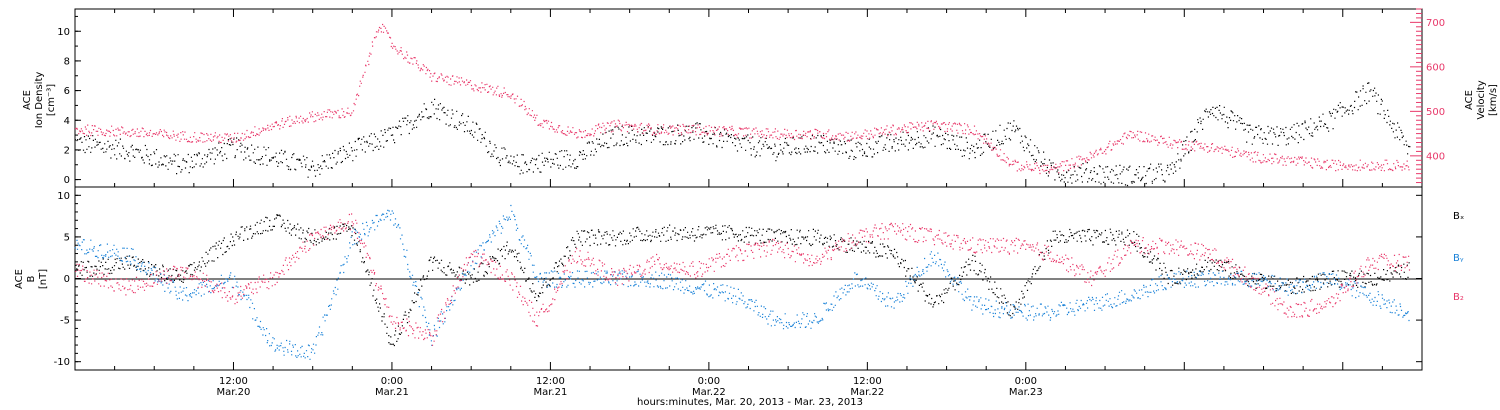  I want to click on bottom-tick-label: 5, so click(67, 237).